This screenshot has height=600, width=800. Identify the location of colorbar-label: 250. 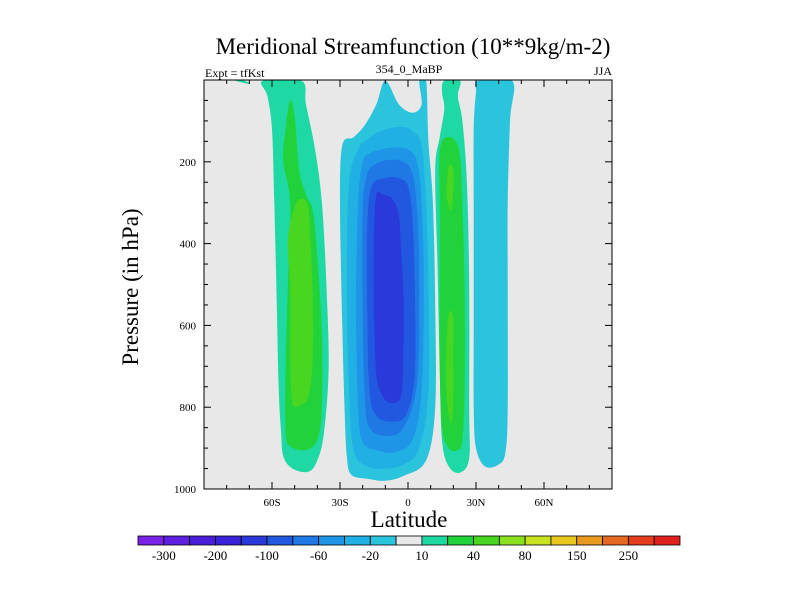
(629, 555).